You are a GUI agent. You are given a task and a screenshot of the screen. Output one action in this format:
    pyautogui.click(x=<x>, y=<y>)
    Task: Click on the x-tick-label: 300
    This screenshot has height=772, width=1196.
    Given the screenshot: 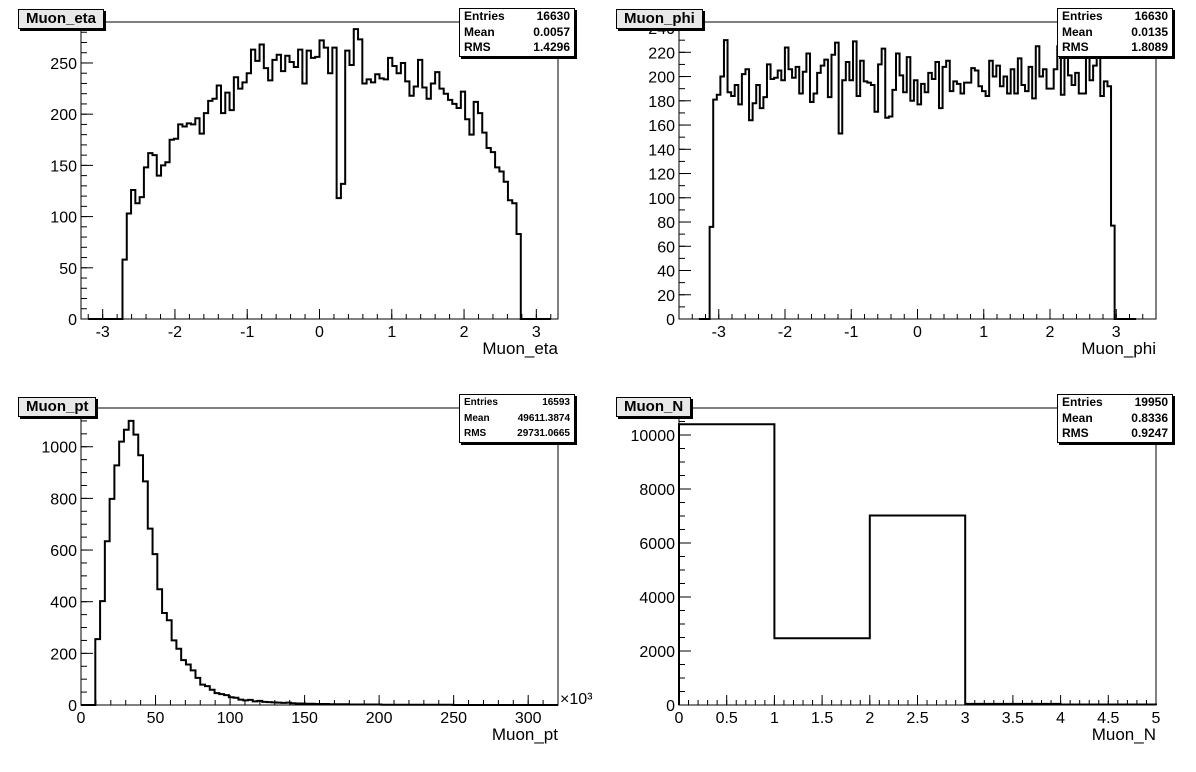 What is the action you would take?
    pyautogui.click(x=528, y=718)
    